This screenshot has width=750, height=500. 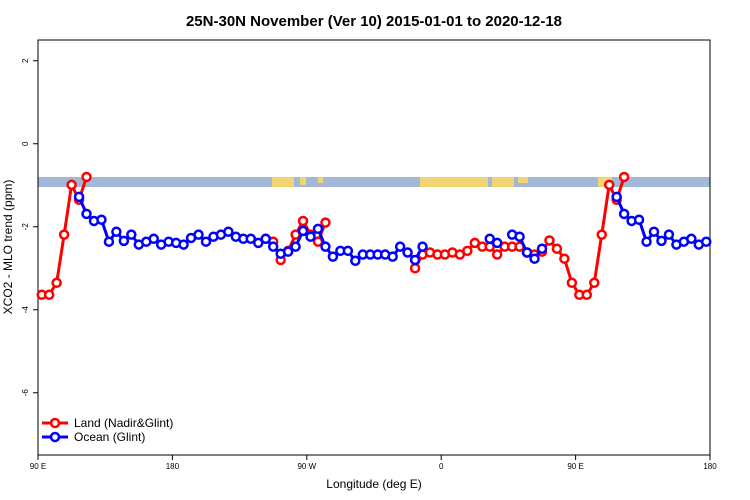 What do you see at coordinates (25, 310) in the screenshot?
I see `y-tick-label: -4` at bounding box center [25, 310].